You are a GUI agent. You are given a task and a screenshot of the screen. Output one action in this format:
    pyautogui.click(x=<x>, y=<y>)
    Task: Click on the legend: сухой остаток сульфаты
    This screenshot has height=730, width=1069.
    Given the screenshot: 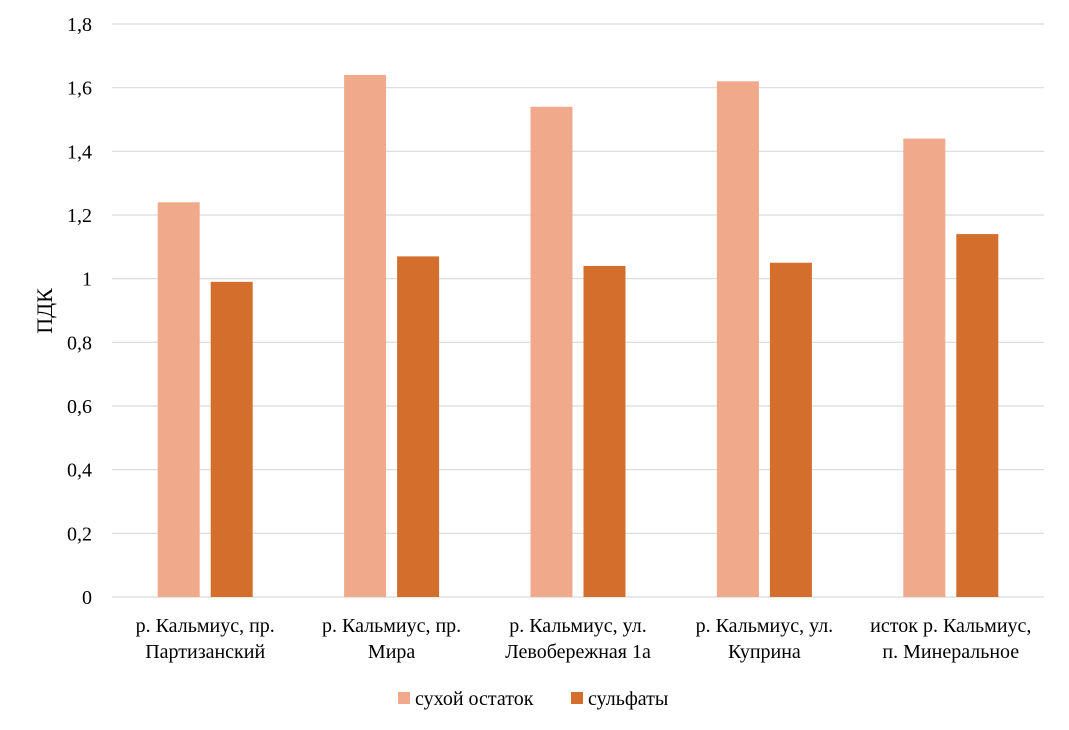 What is the action you would take?
    pyautogui.click(x=533, y=699)
    